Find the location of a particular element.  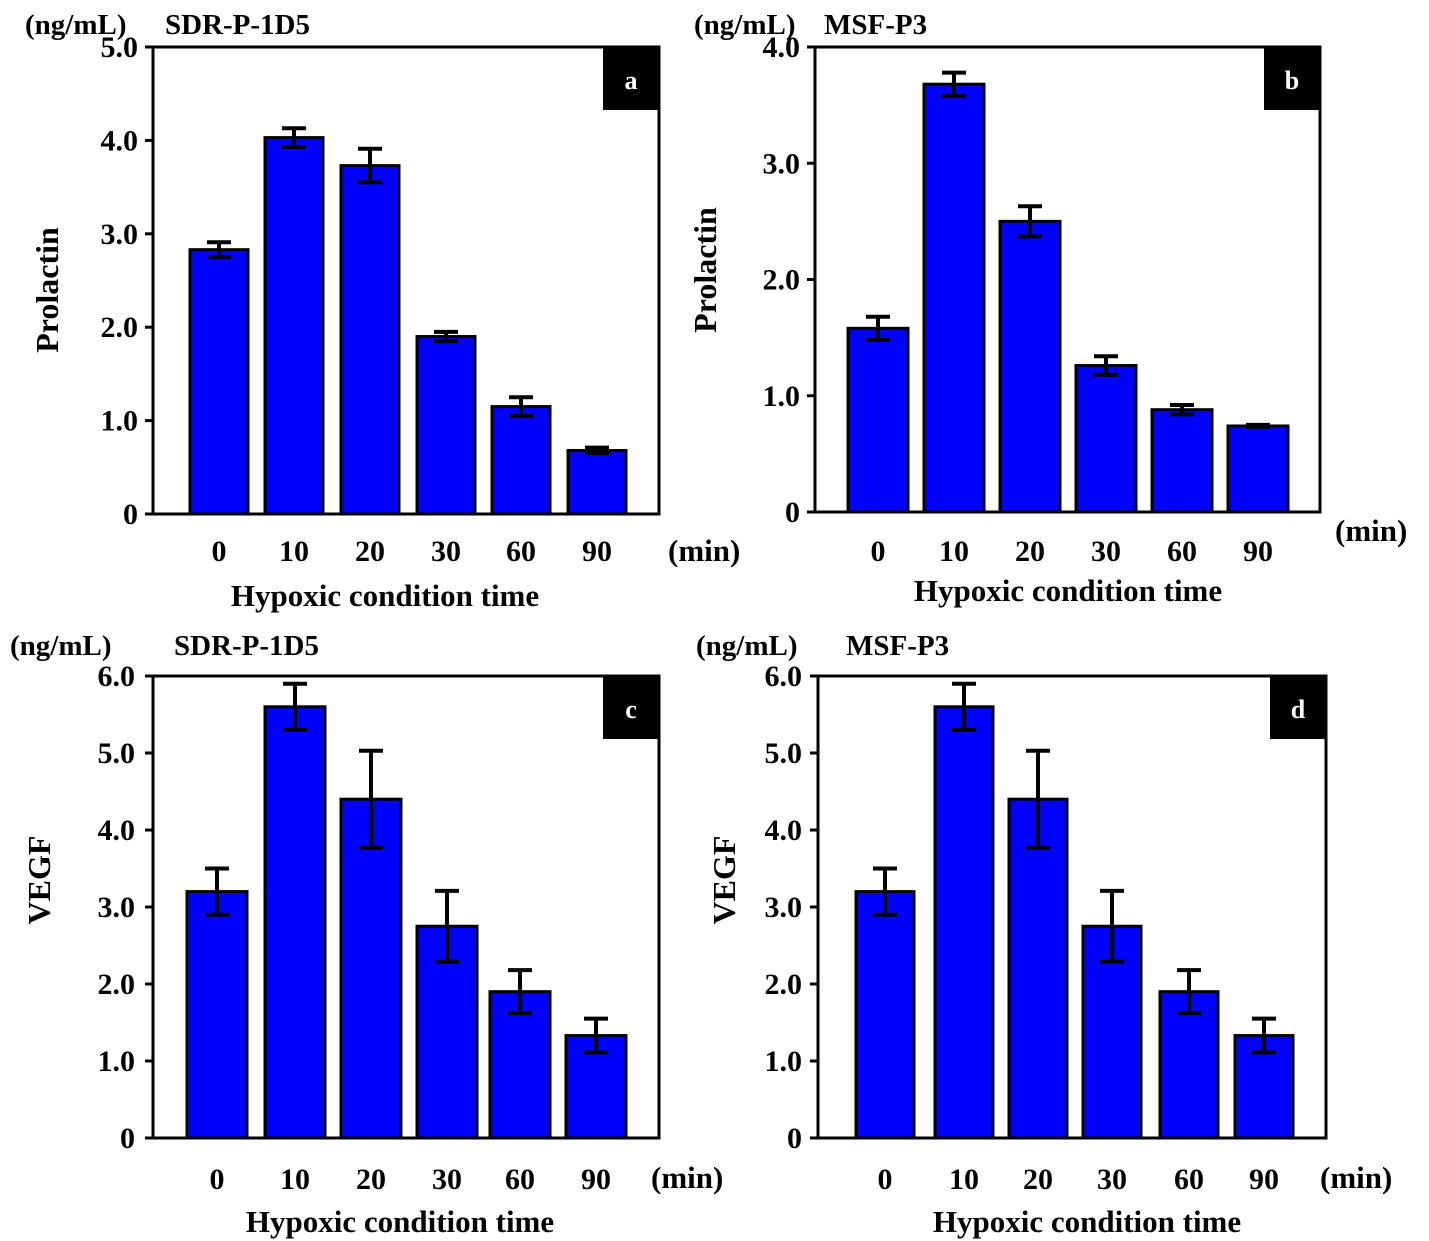

panel-label: c is located at coordinates (631, 709).